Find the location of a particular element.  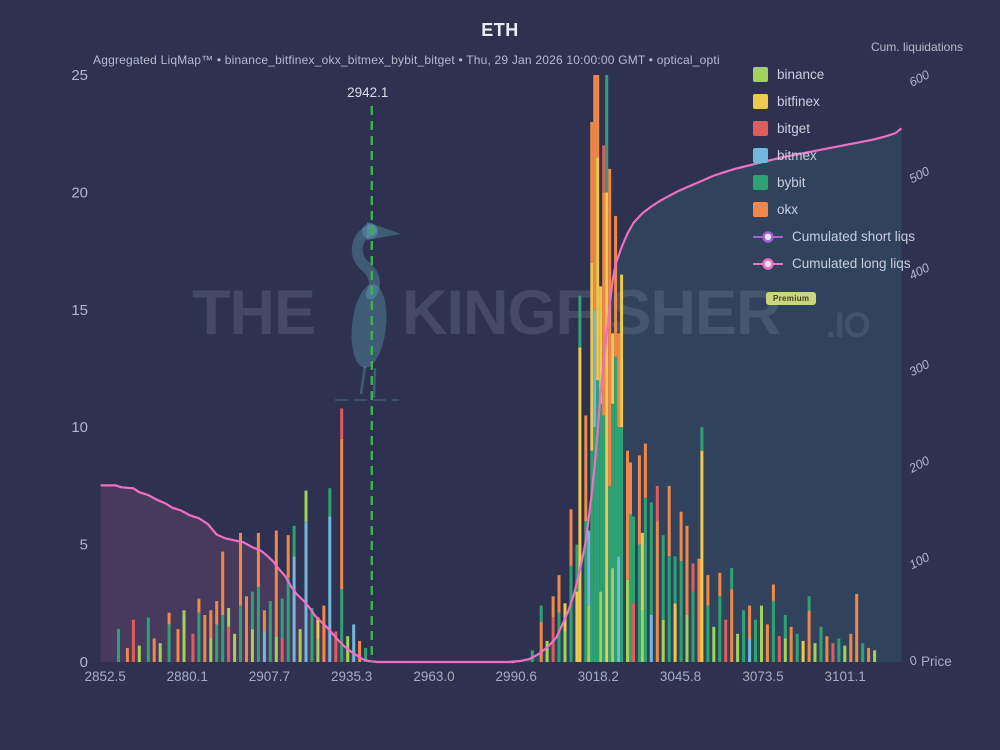

y-right-tick-label: 0 is located at coordinates (913, 661).